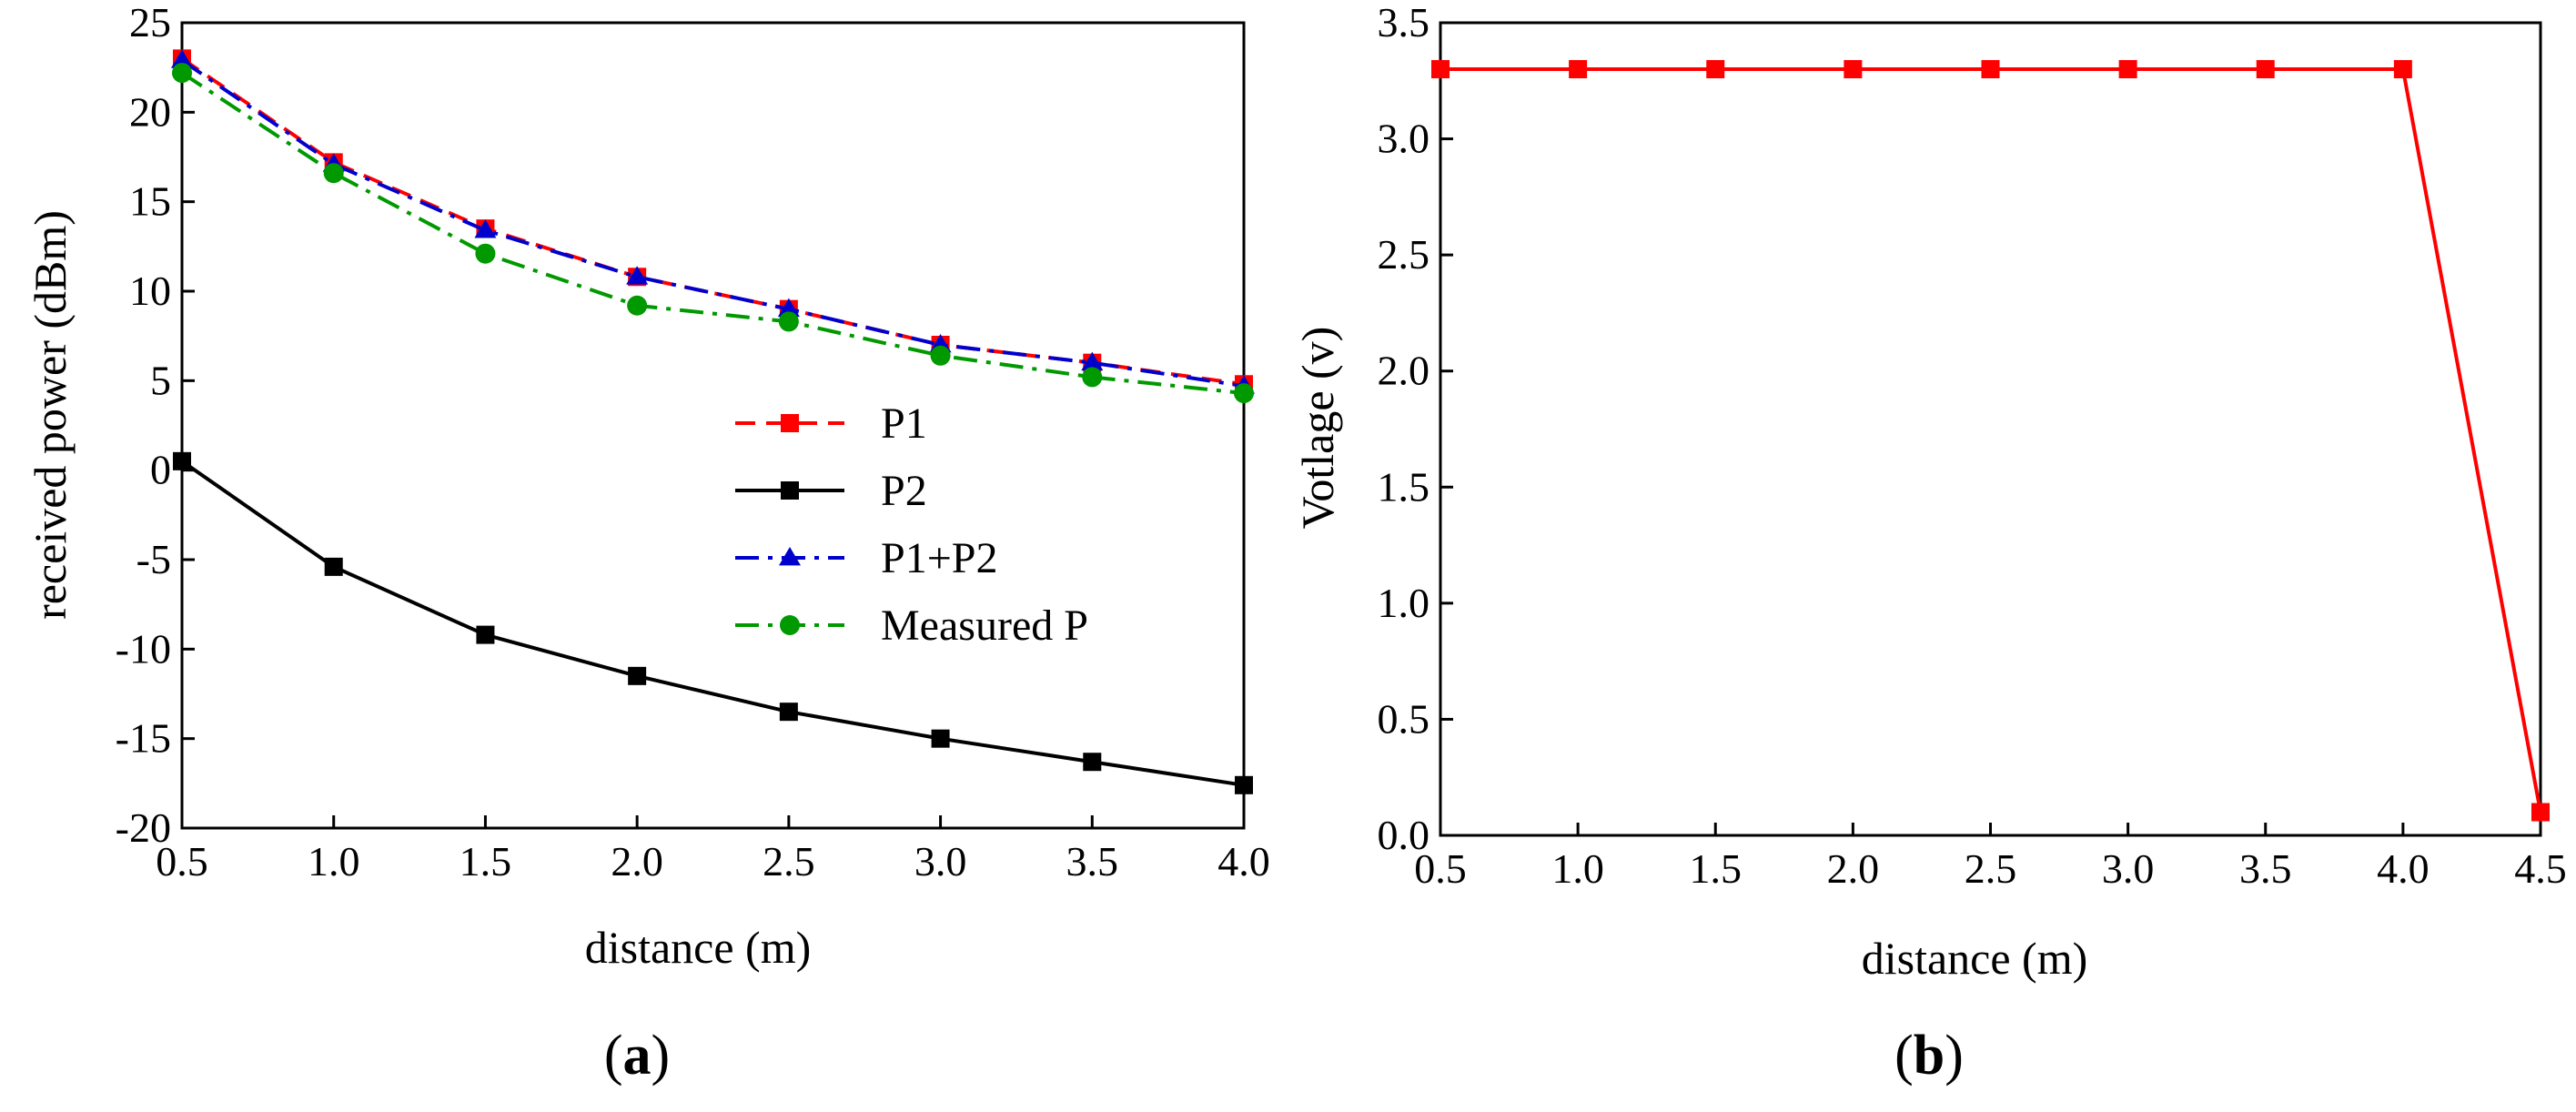  I want to click on panel-b-xtick-label: 3.0, so click(2128, 868).